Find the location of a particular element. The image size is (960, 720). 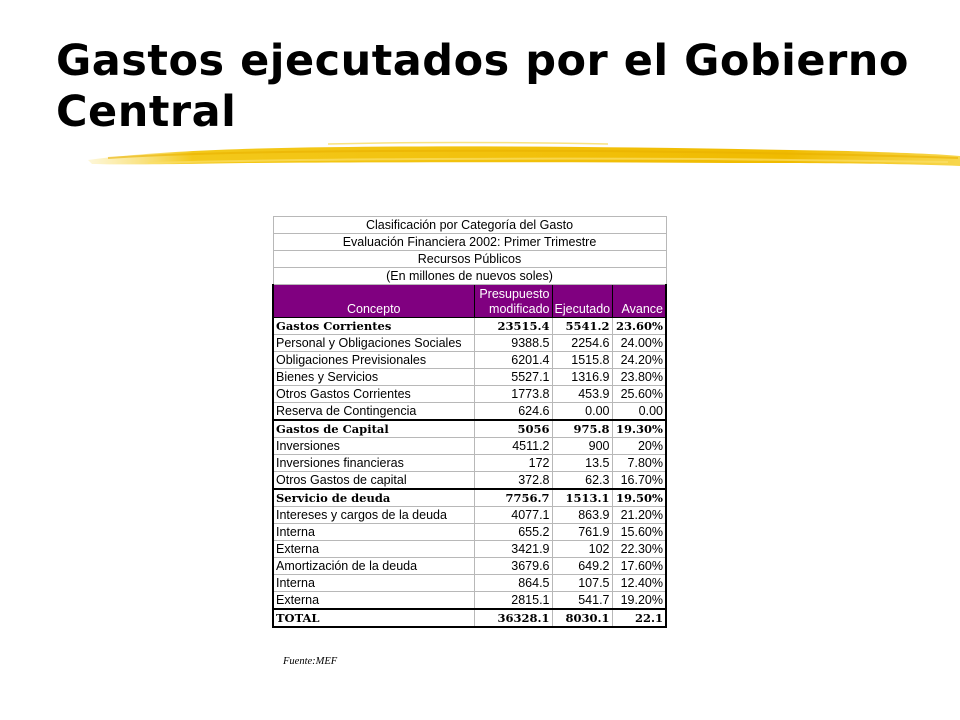

cell-concepto: Inversiones financieras is located at coordinates (373, 463).